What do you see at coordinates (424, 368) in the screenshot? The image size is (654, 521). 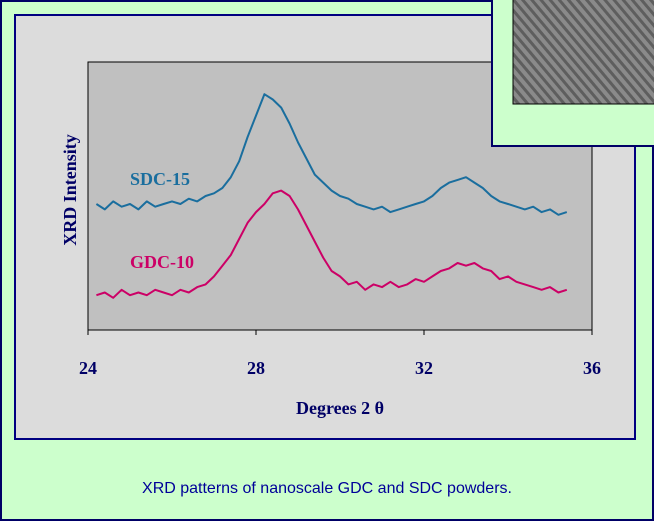 I see `x-tick-label: 32` at bounding box center [424, 368].